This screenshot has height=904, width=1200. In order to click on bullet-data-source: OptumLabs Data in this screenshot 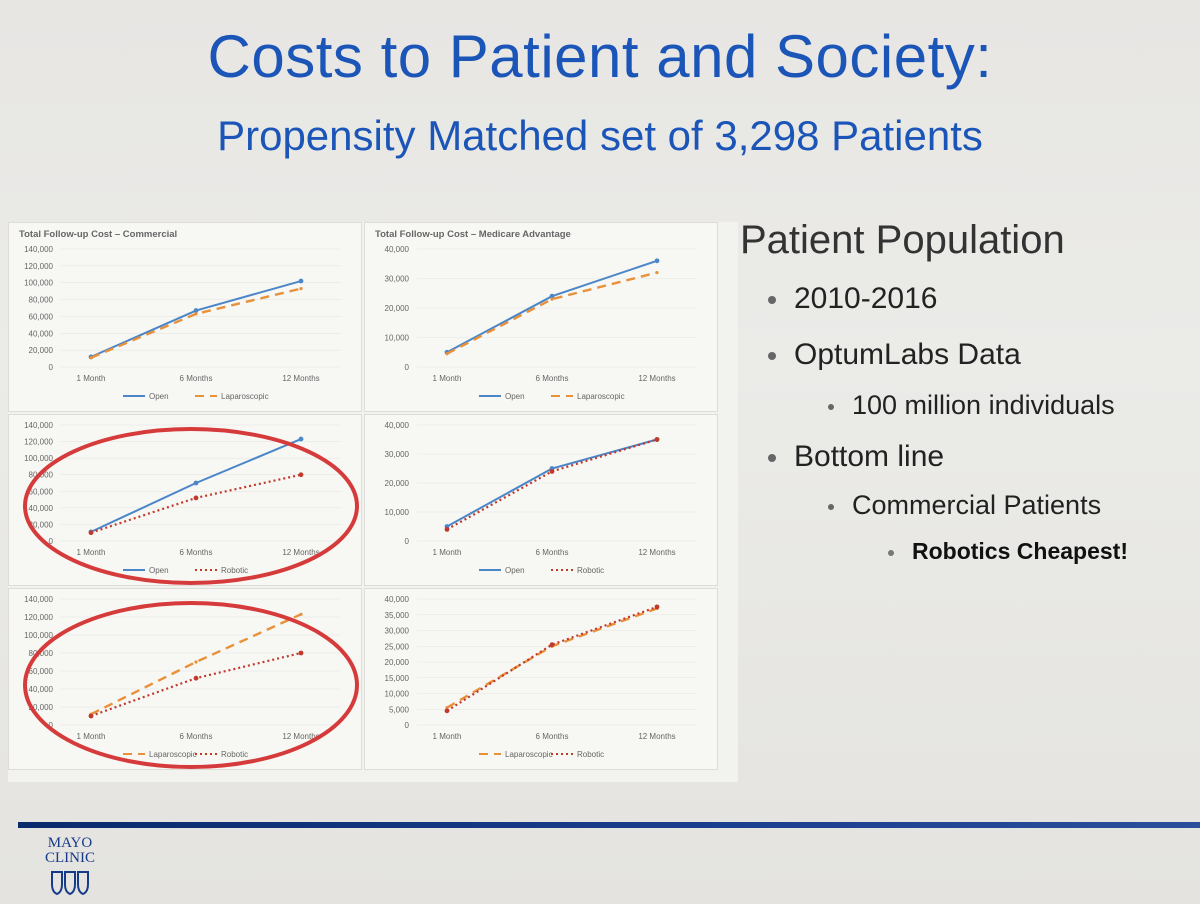, I will do `click(894, 355)`.